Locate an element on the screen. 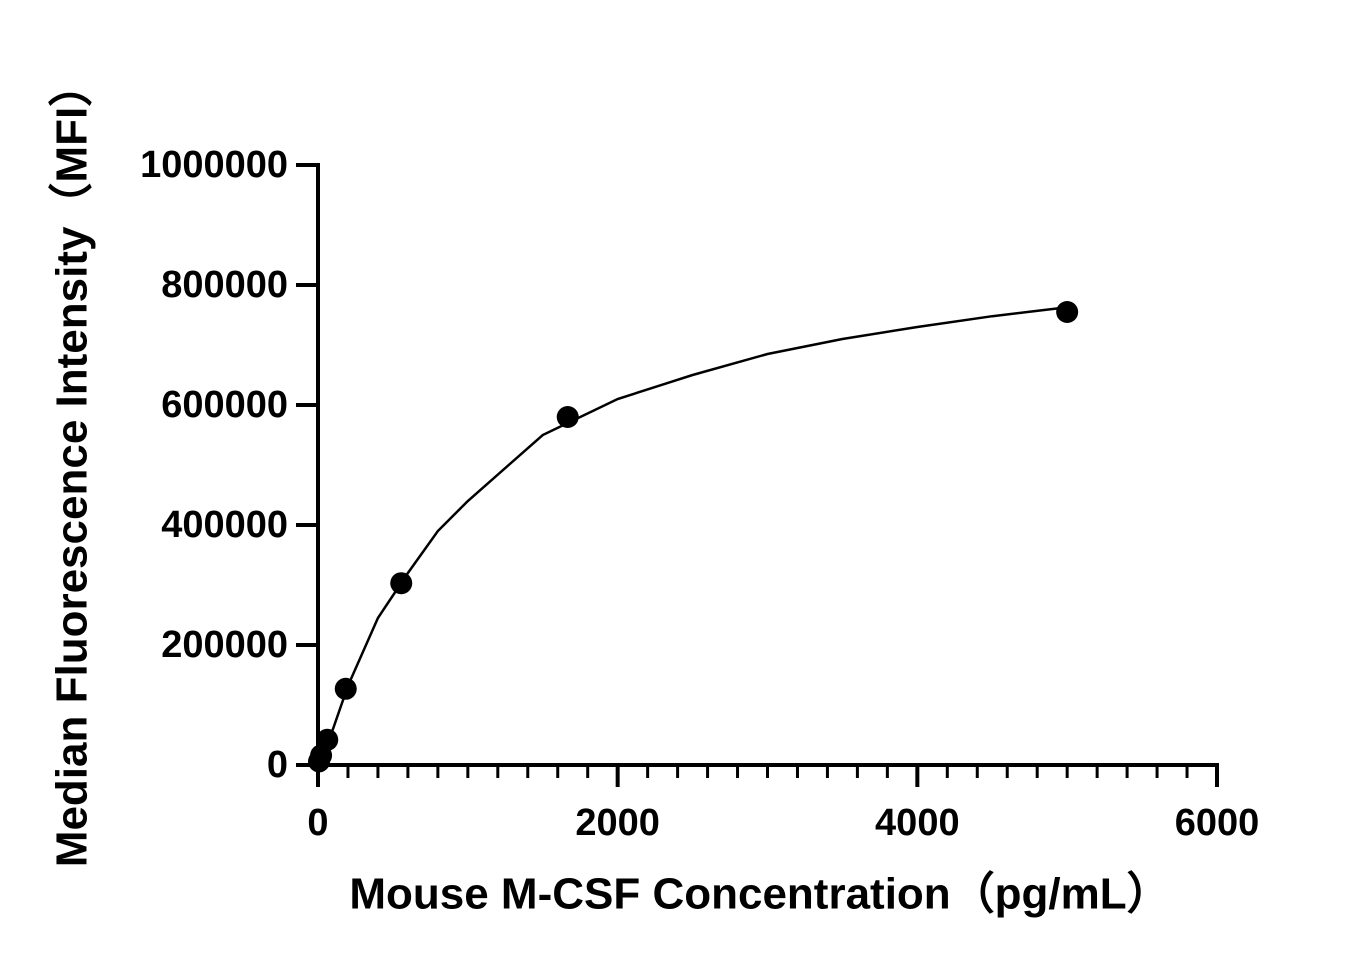 The height and width of the screenshot is (969, 1356). x-tick-label: 4000 is located at coordinates (917, 823).